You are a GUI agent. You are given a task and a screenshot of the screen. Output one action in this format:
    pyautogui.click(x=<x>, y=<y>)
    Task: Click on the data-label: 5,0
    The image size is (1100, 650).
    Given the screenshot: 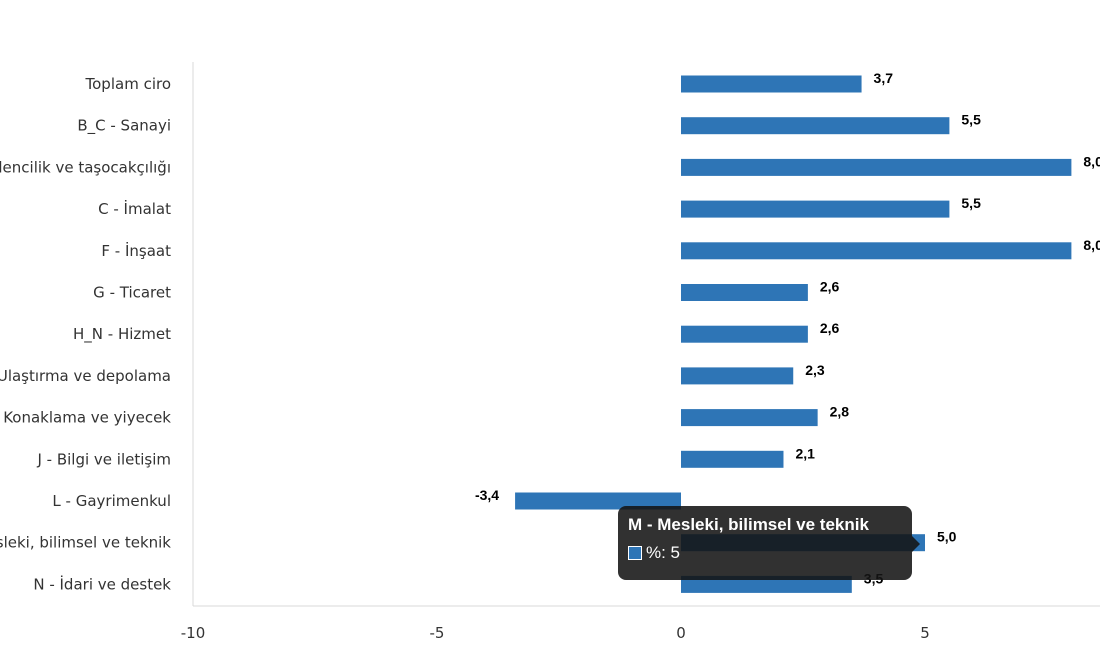 What is the action you would take?
    pyautogui.click(x=947, y=537)
    